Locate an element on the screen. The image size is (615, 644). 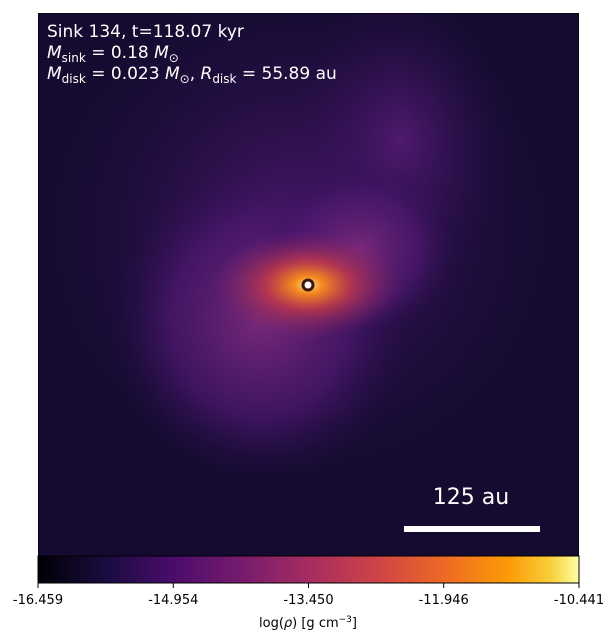
annotation: Mdisk = 0.023 M⊙, Rdisk = 55.89 au is located at coordinates (192, 75).